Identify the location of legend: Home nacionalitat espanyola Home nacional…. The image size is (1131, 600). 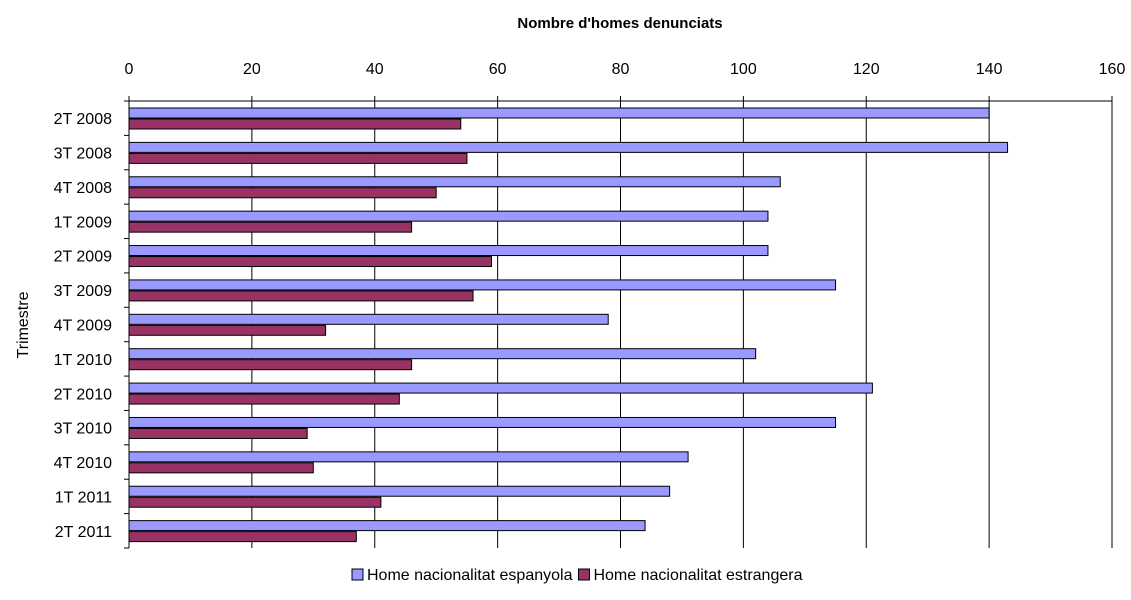
(577, 575).